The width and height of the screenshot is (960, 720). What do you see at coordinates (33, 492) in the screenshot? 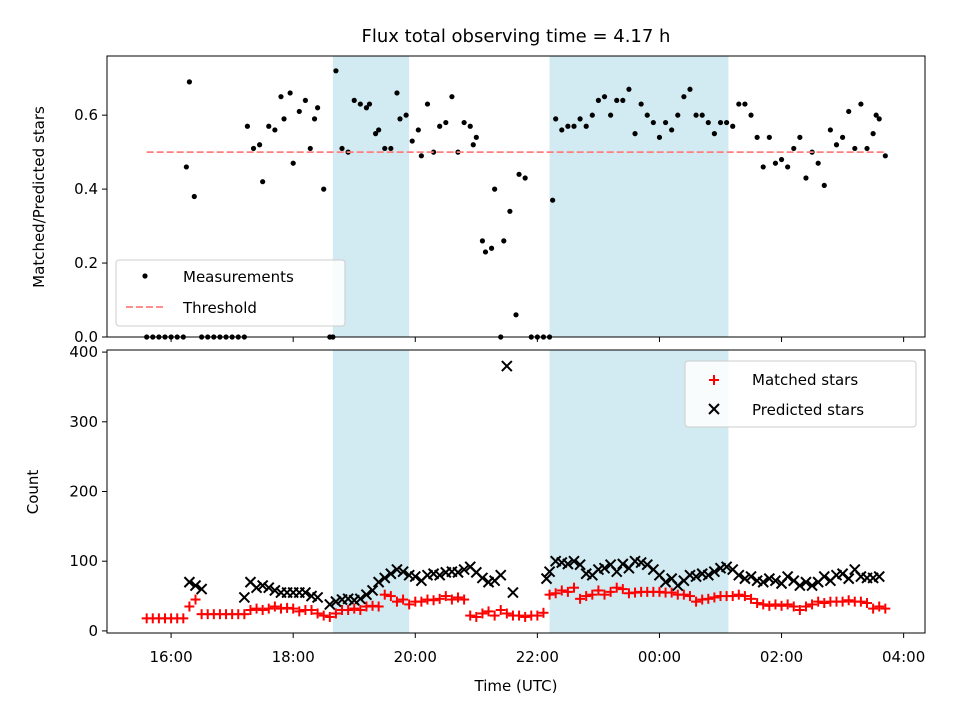
I see `bottom-y-axis-label: Count` at bounding box center [33, 492].